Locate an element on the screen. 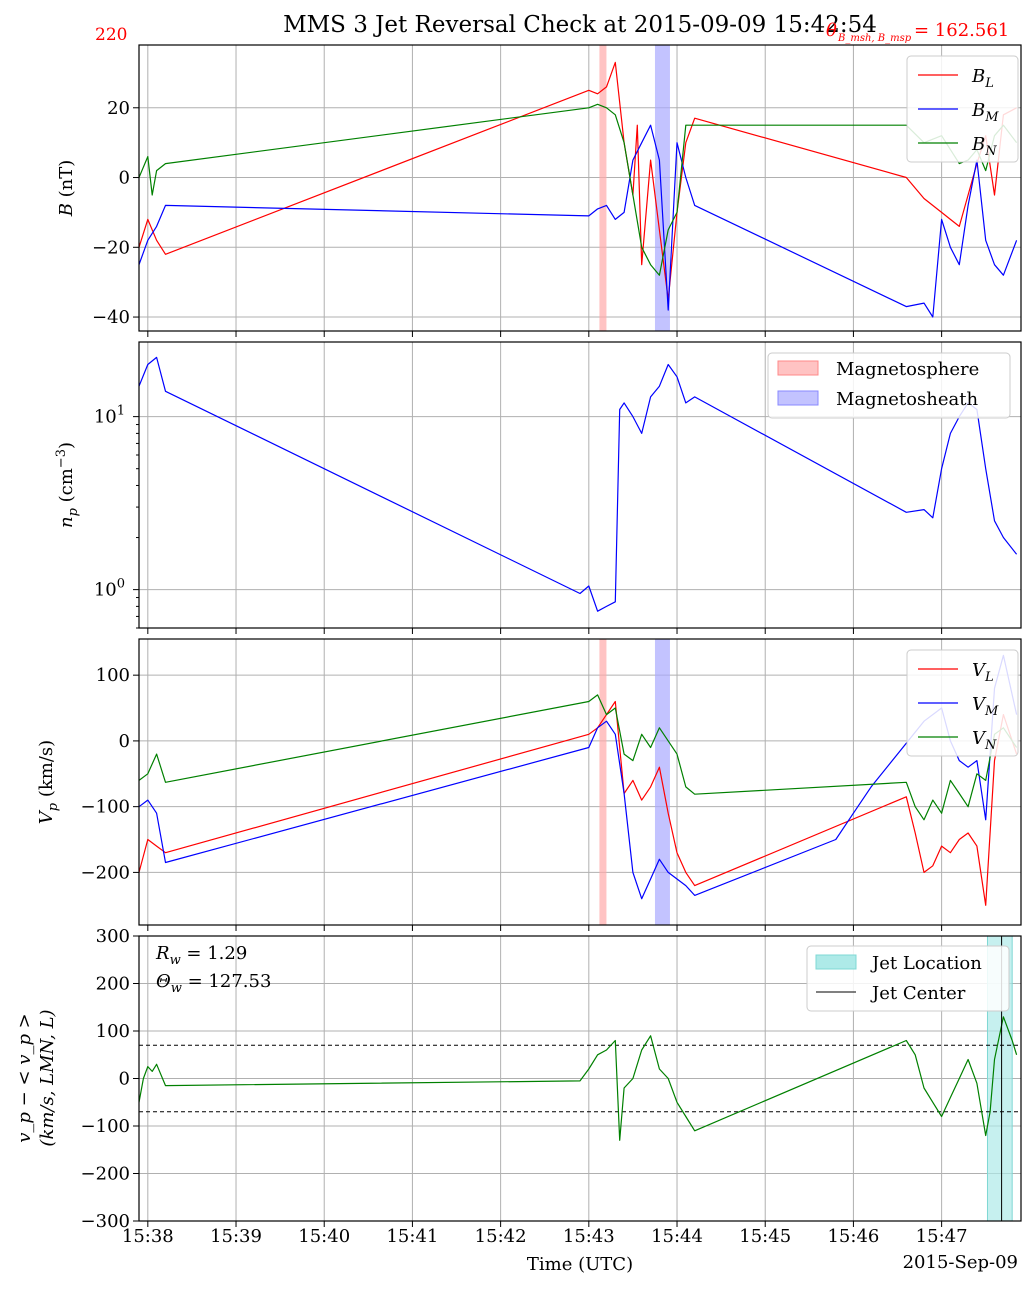  x-tick-label: 15:39 is located at coordinates (236, 1236).